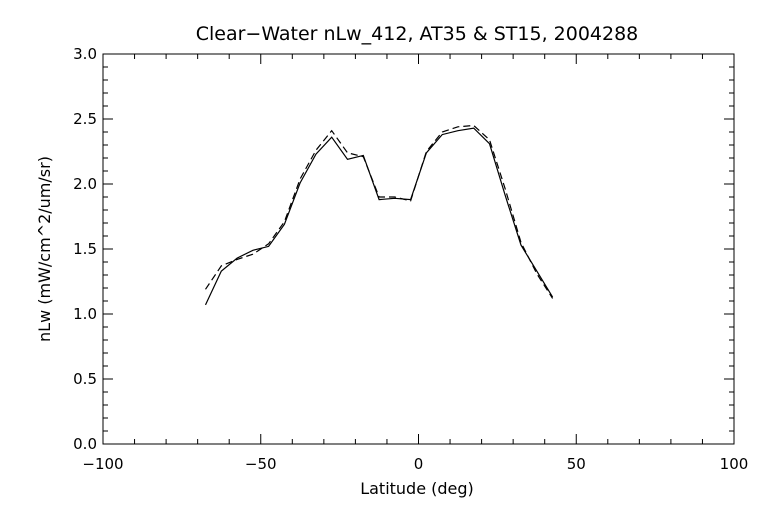 The image size is (768, 512). Describe the element at coordinates (261, 464) in the screenshot. I see `x-tick-label: −50` at that location.